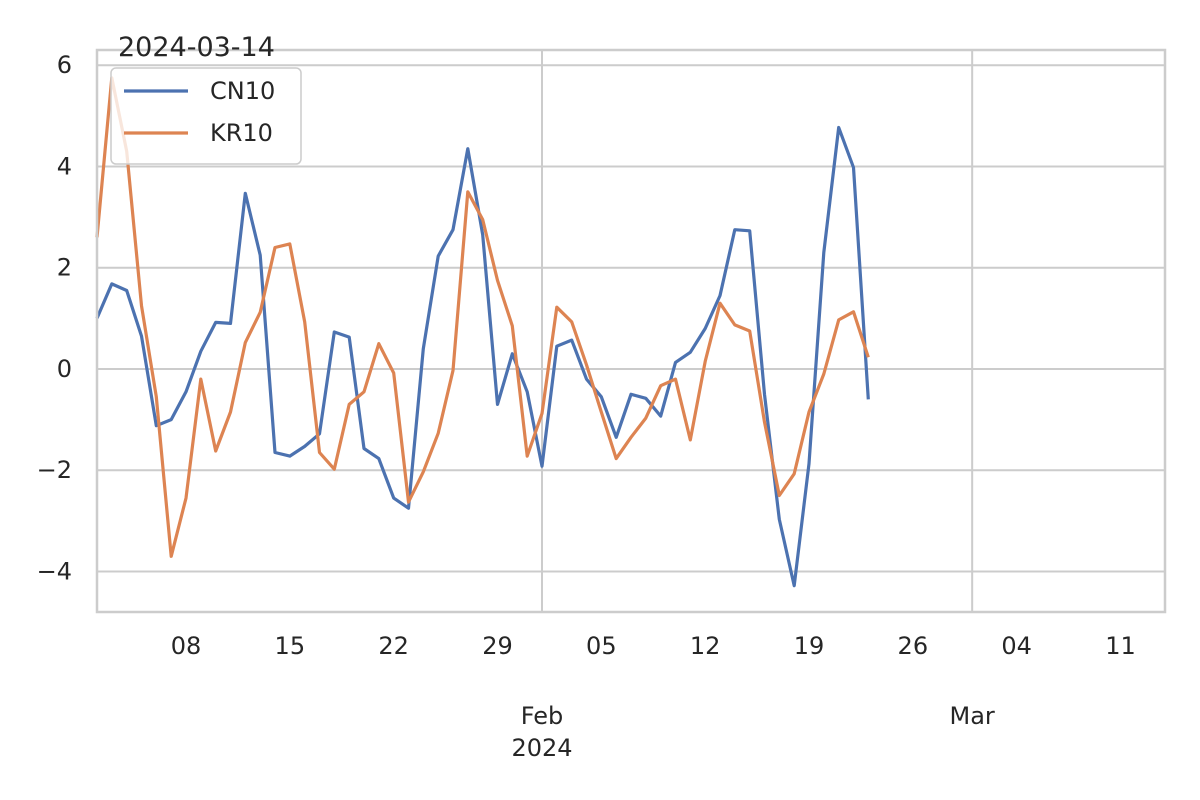 The width and height of the screenshot is (1200, 800). What do you see at coordinates (1016, 646) in the screenshot?
I see `x-tick-label: 04` at bounding box center [1016, 646].